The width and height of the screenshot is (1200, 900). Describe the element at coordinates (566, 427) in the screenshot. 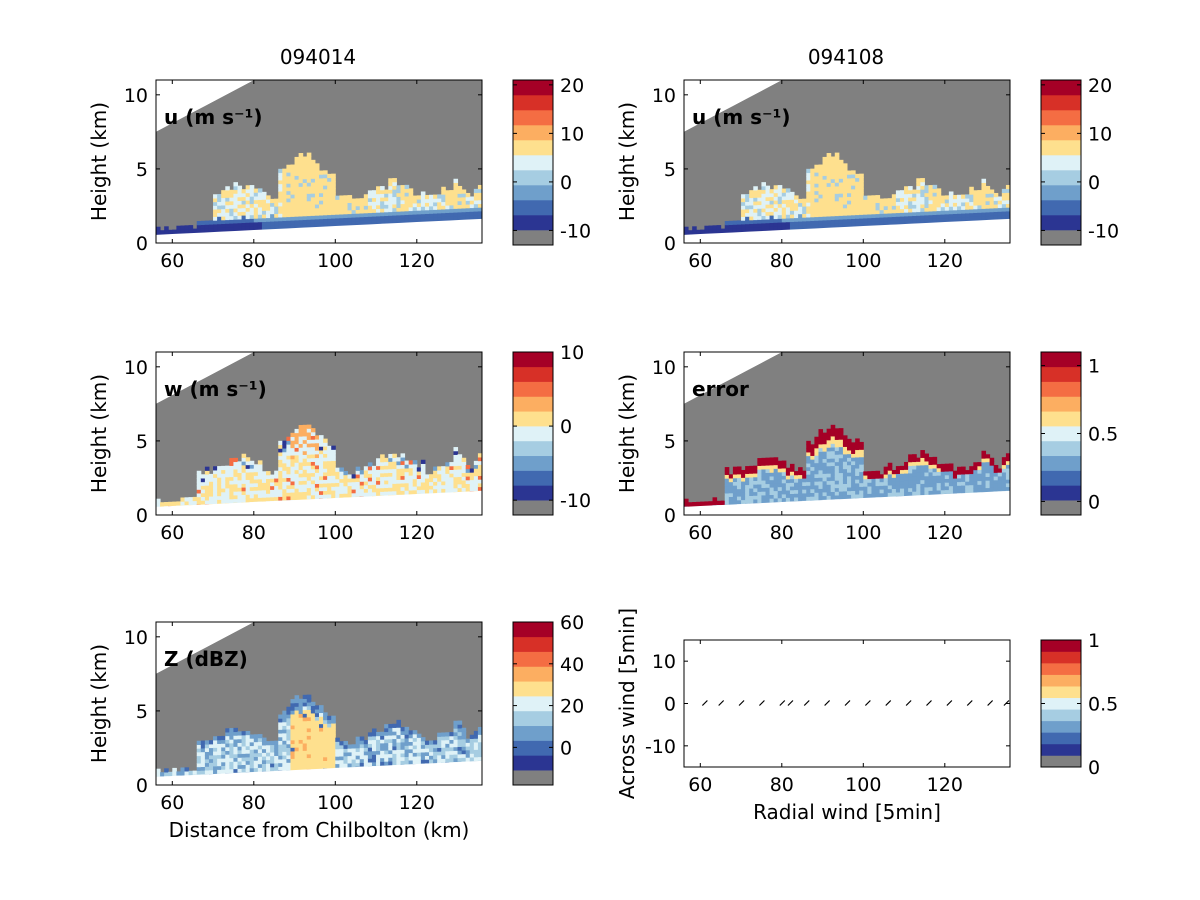

I see `colorbar-tick-label: 0` at that location.